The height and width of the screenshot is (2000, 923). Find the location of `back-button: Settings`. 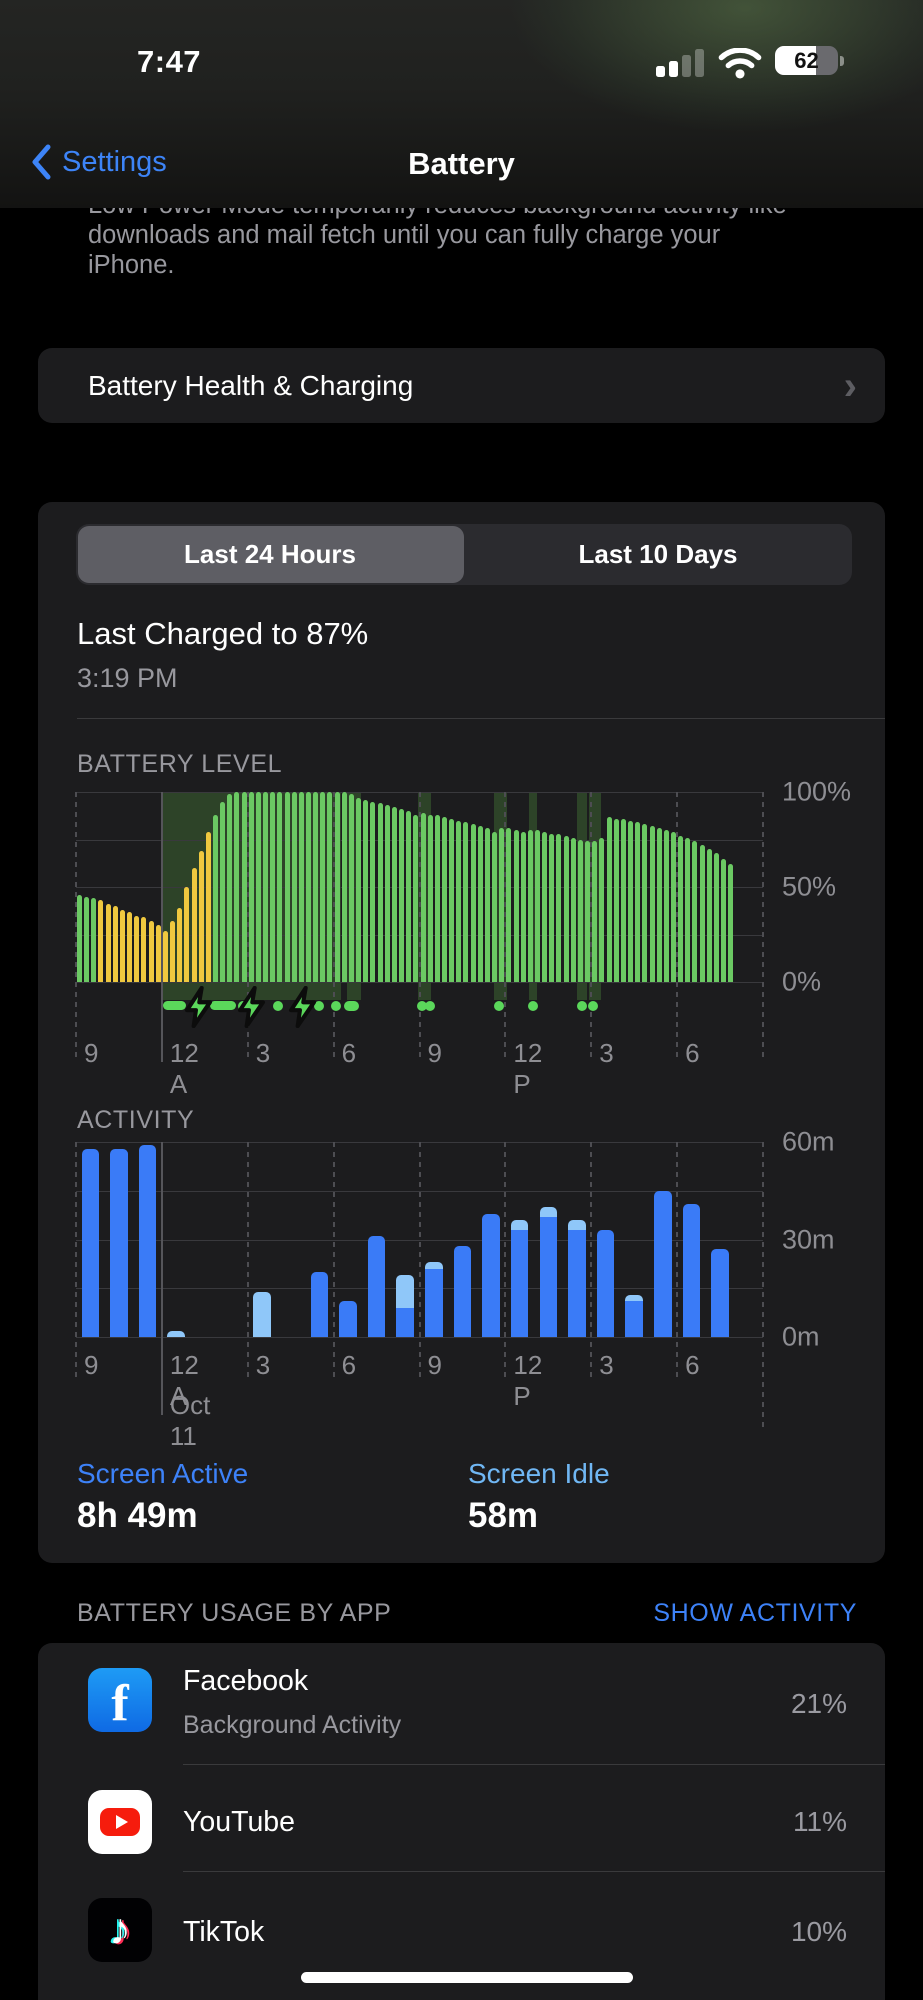

back-button: Settings is located at coordinates (98, 162).